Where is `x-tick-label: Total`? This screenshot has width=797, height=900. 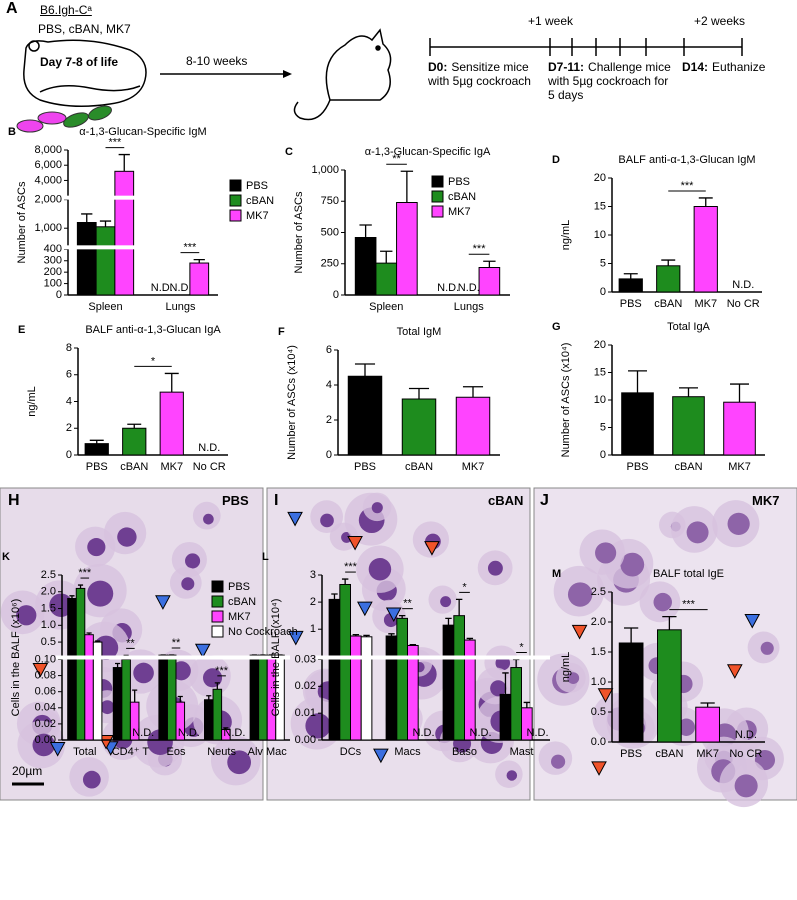 x-tick-label: Total is located at coordinates (84, 752).